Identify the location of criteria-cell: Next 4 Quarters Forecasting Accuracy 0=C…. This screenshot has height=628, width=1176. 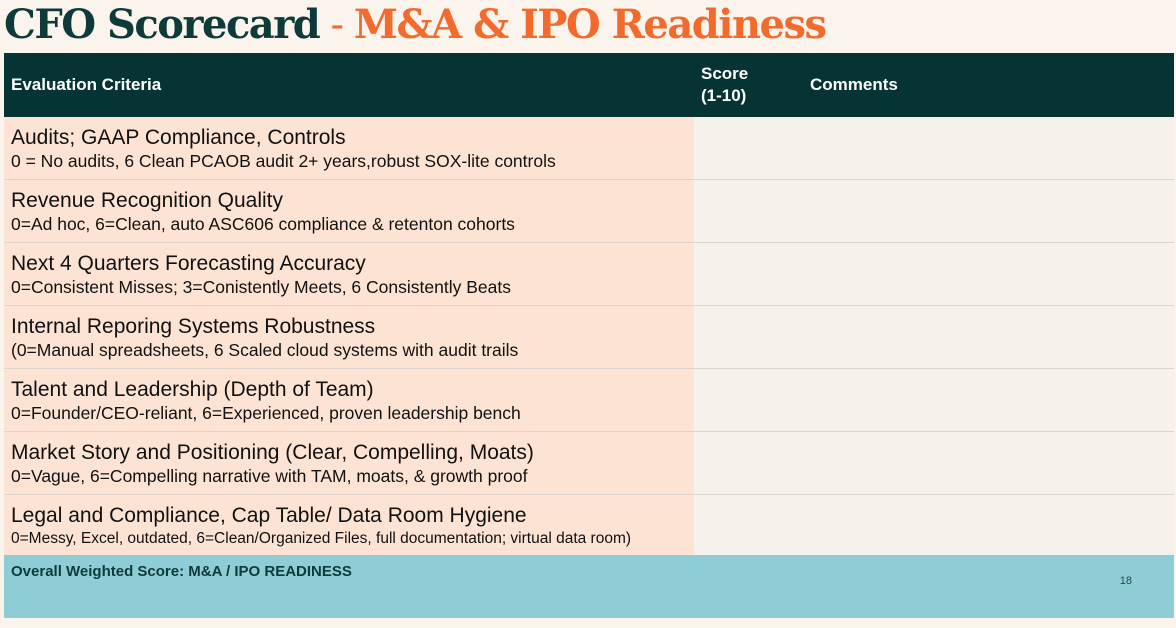
(349, 274).